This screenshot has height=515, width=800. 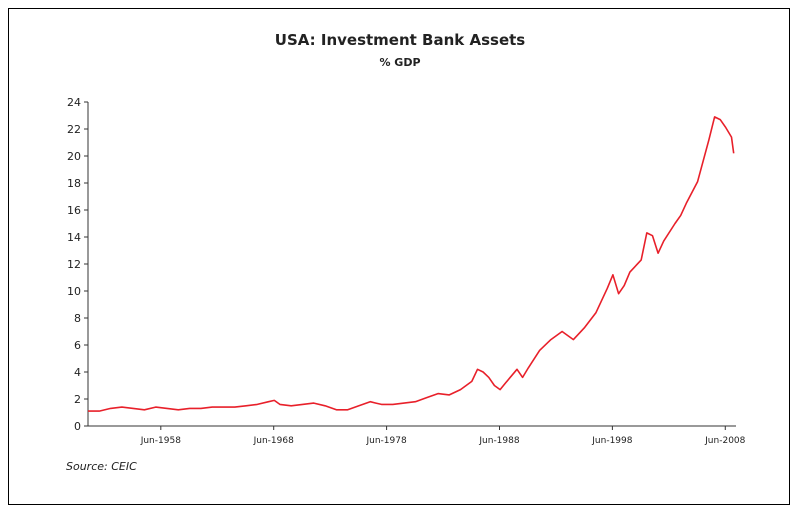 What do you see at coordinates (611, 441) in the screenshot?
I see `x-tick-label: Jun-1998` at bounding box center [611, 441].